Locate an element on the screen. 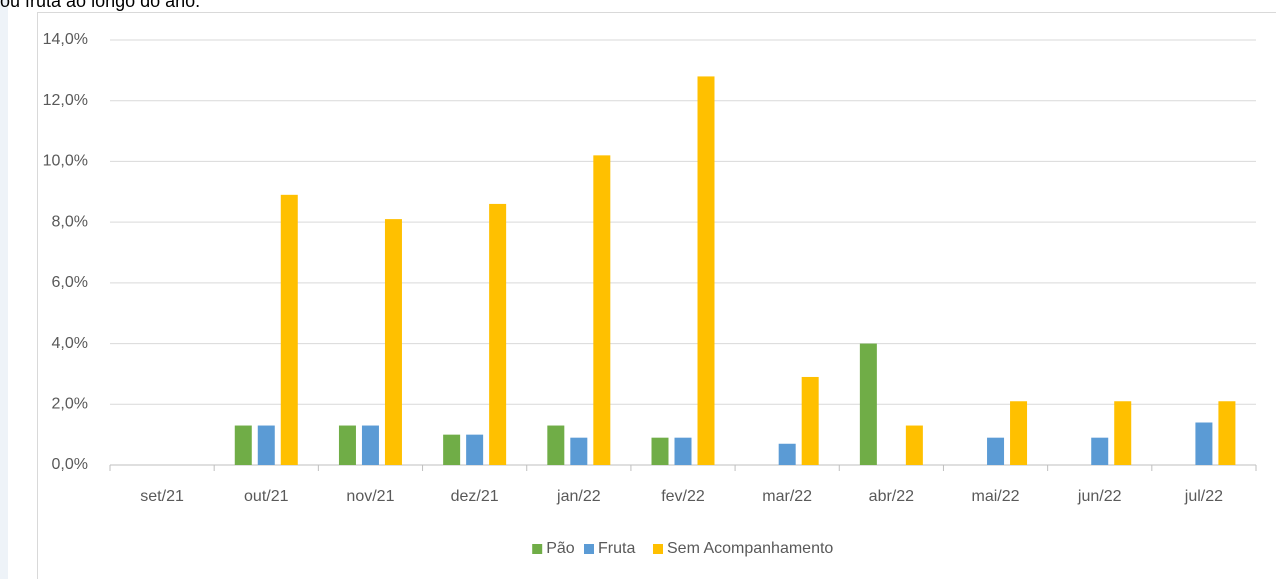 The width and height of the screenshot is (1276, 584). y-tick-label: 8,0% is located at coordinates (70, 221).